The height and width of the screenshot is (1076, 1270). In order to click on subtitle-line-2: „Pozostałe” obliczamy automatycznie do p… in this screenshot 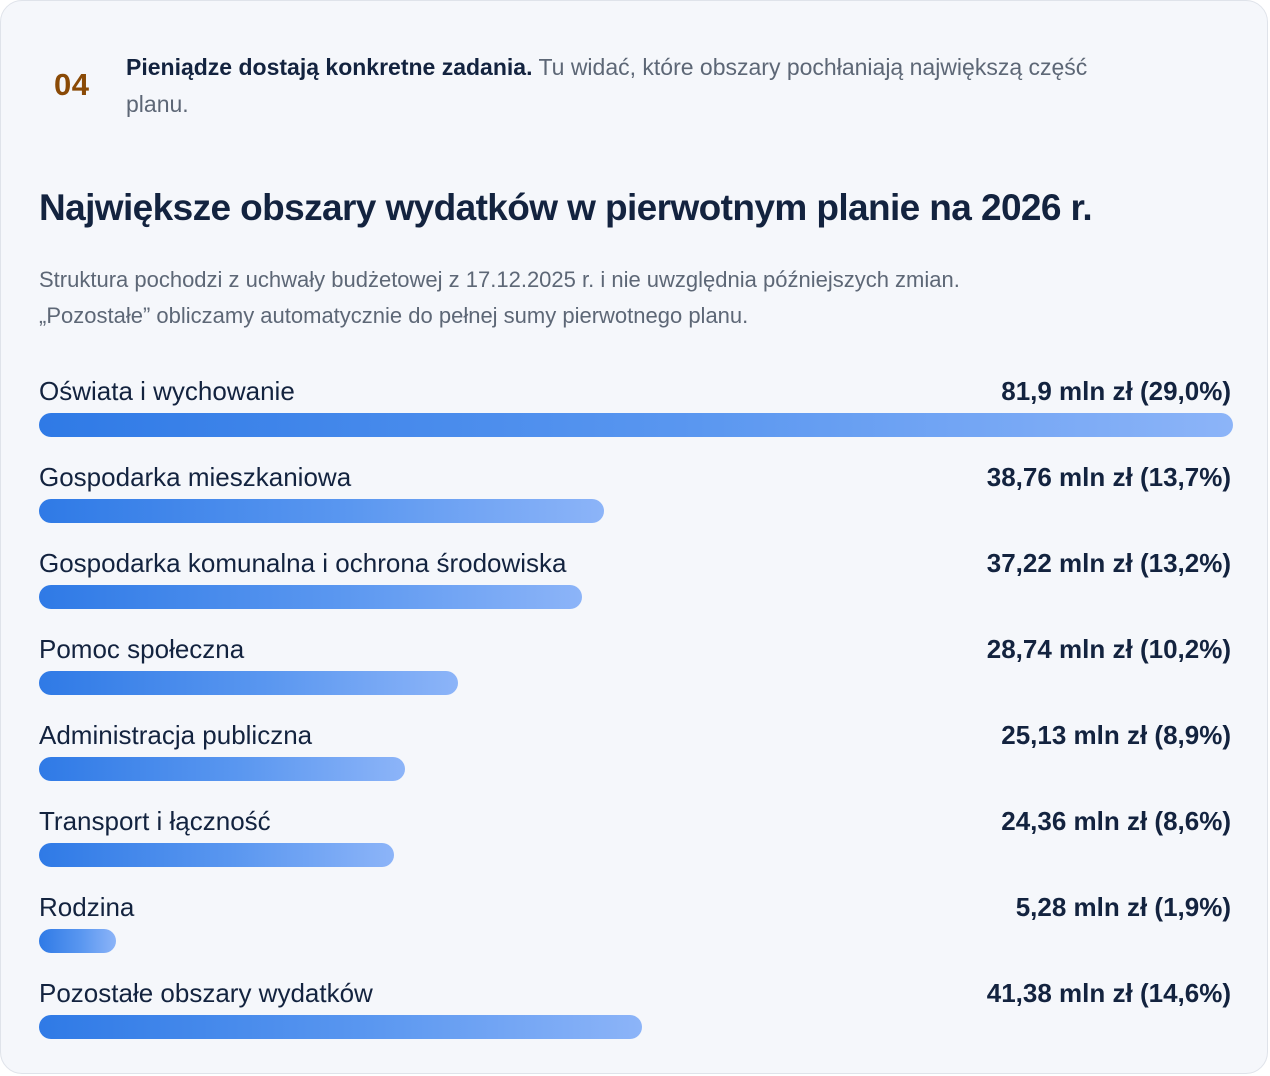, I will do `click(394, 315)`.